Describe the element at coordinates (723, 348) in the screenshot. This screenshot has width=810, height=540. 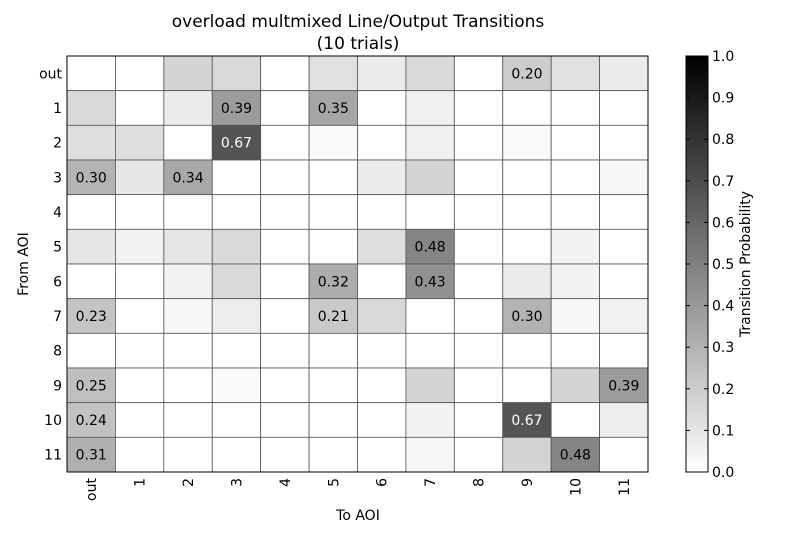
I see `colorbar-tick-label: 0.3` at that location.